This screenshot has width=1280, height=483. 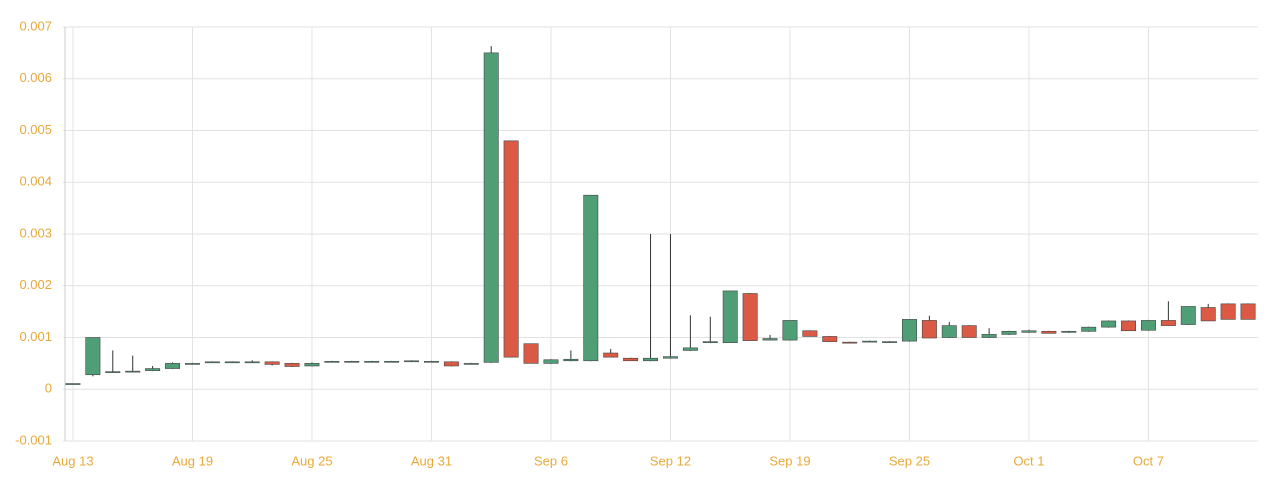 I want to click on y-tick-label: 0.001, so click(x=35, y=336).